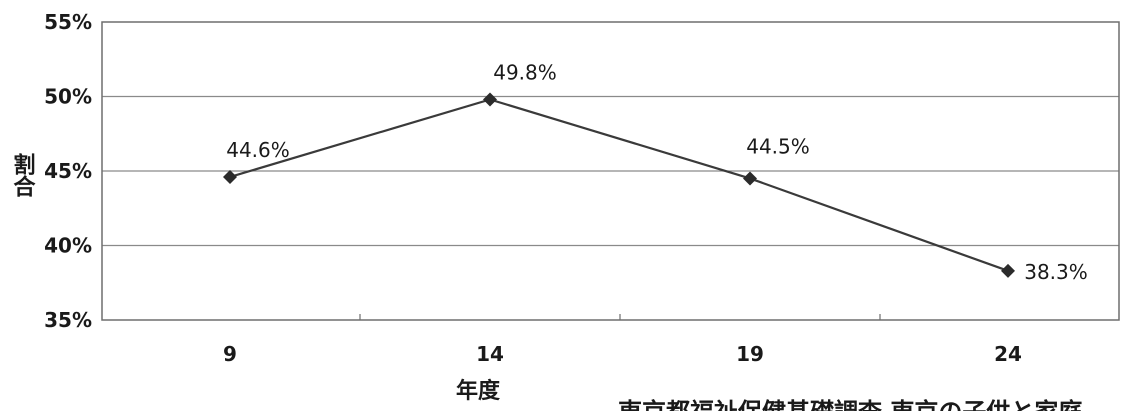 The height and width of the screenshot is (411, 1140). I want to click on data-label: 49.8%, so click(525, 72).